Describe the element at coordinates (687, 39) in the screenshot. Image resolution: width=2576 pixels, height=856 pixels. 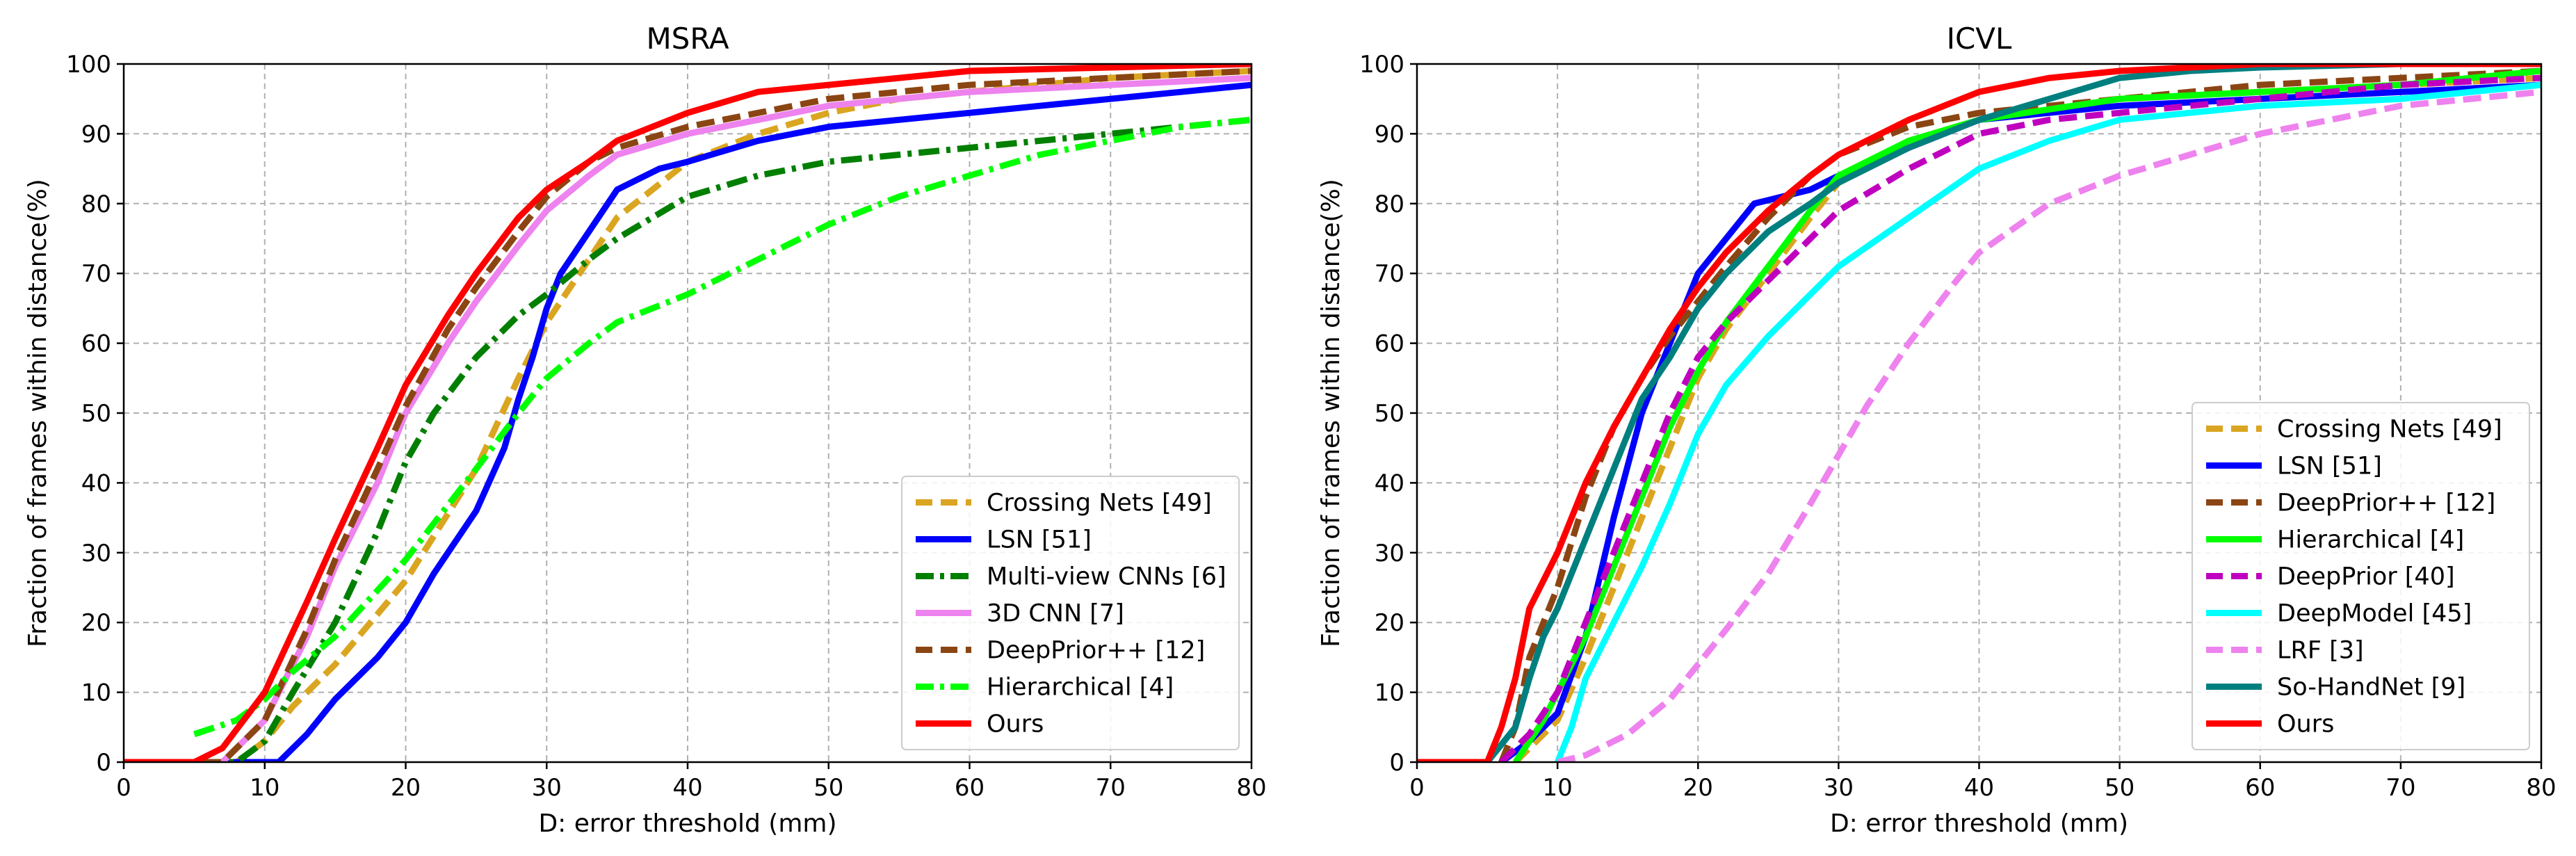
I see `chart-title: MSRA` at that location.